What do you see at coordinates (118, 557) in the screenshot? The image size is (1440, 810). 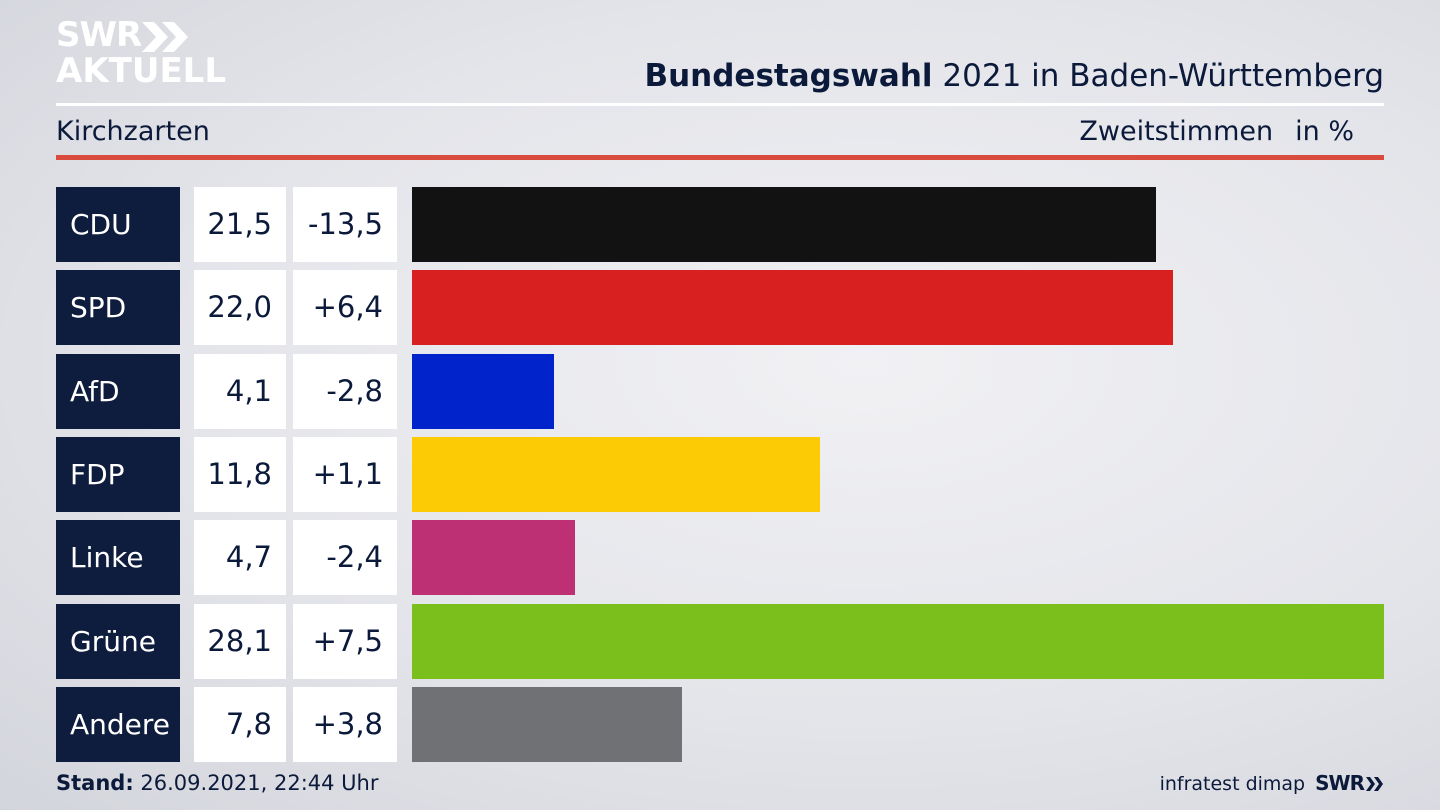 I see `party-name: Linke` at bounding box center [118, 557].